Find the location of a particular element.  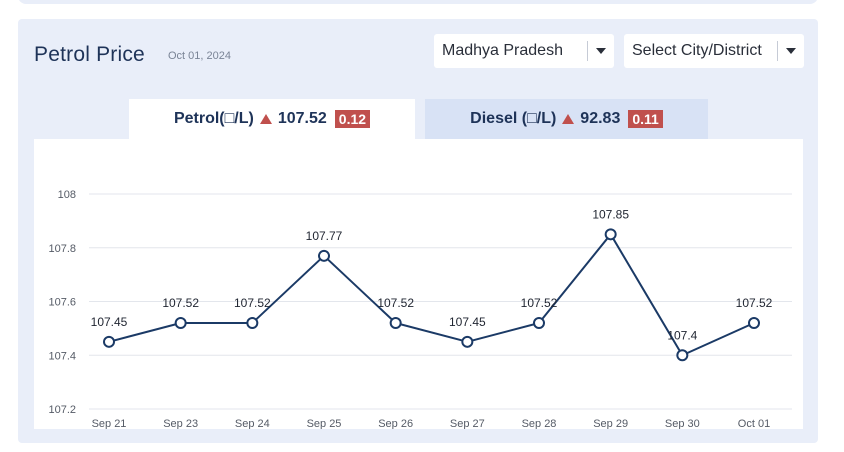

city-select-value: Select City/District is located at coordinates (697, 50).